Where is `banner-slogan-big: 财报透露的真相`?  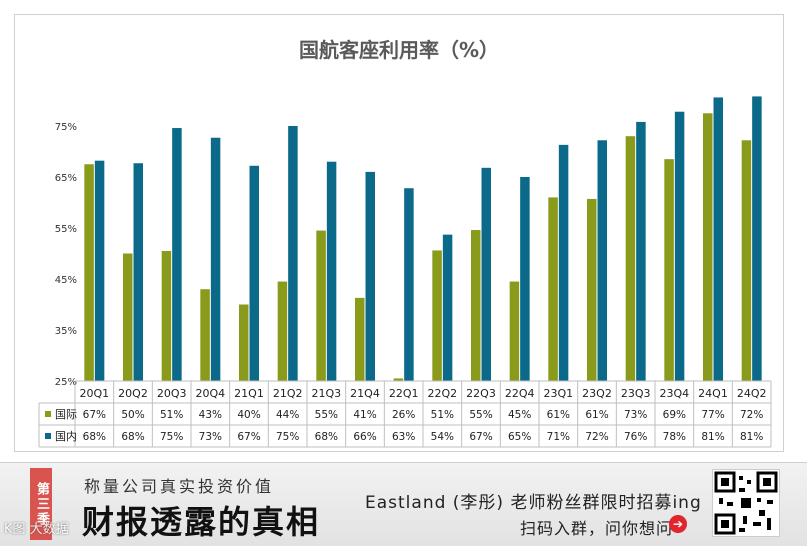 banner-slogan-big: 财报透露的真相 is located at coordinates (201, 522).